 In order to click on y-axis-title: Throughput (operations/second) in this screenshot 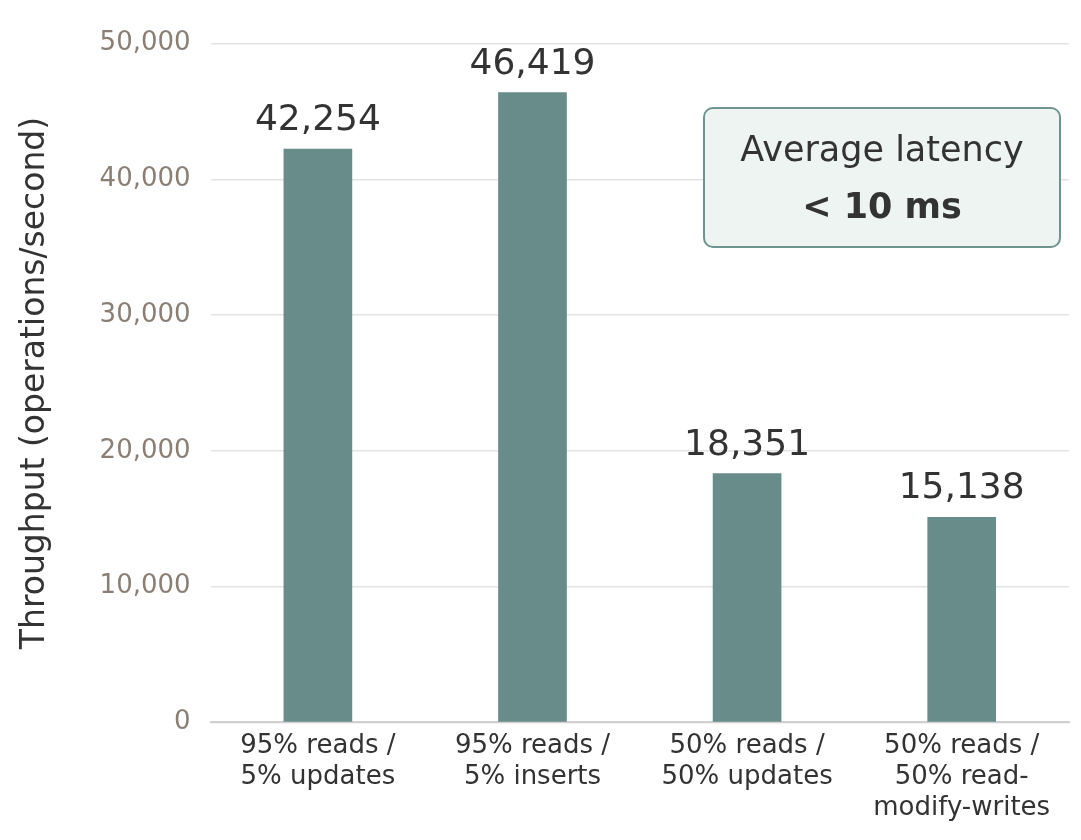, I will do `click(33, 383)`.